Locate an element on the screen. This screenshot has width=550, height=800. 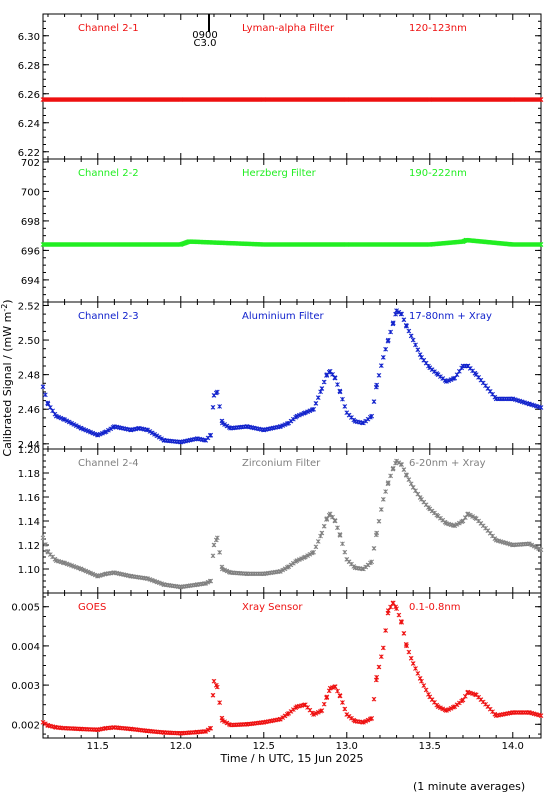
y-tick-label: 0.002 is located at coordinates (25, 725).